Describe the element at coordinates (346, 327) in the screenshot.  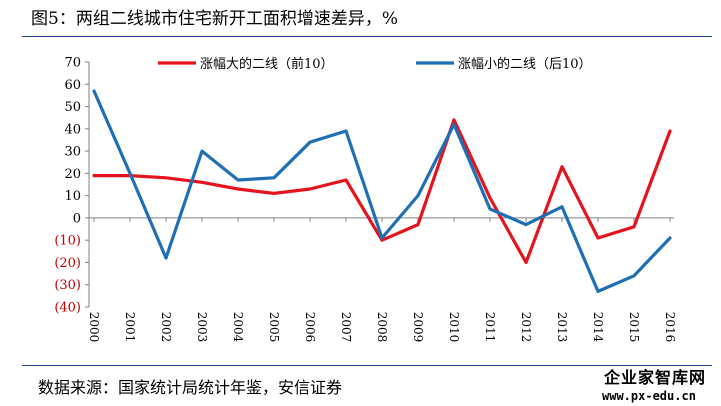
I see `x-tick-label: 2007` at that location.